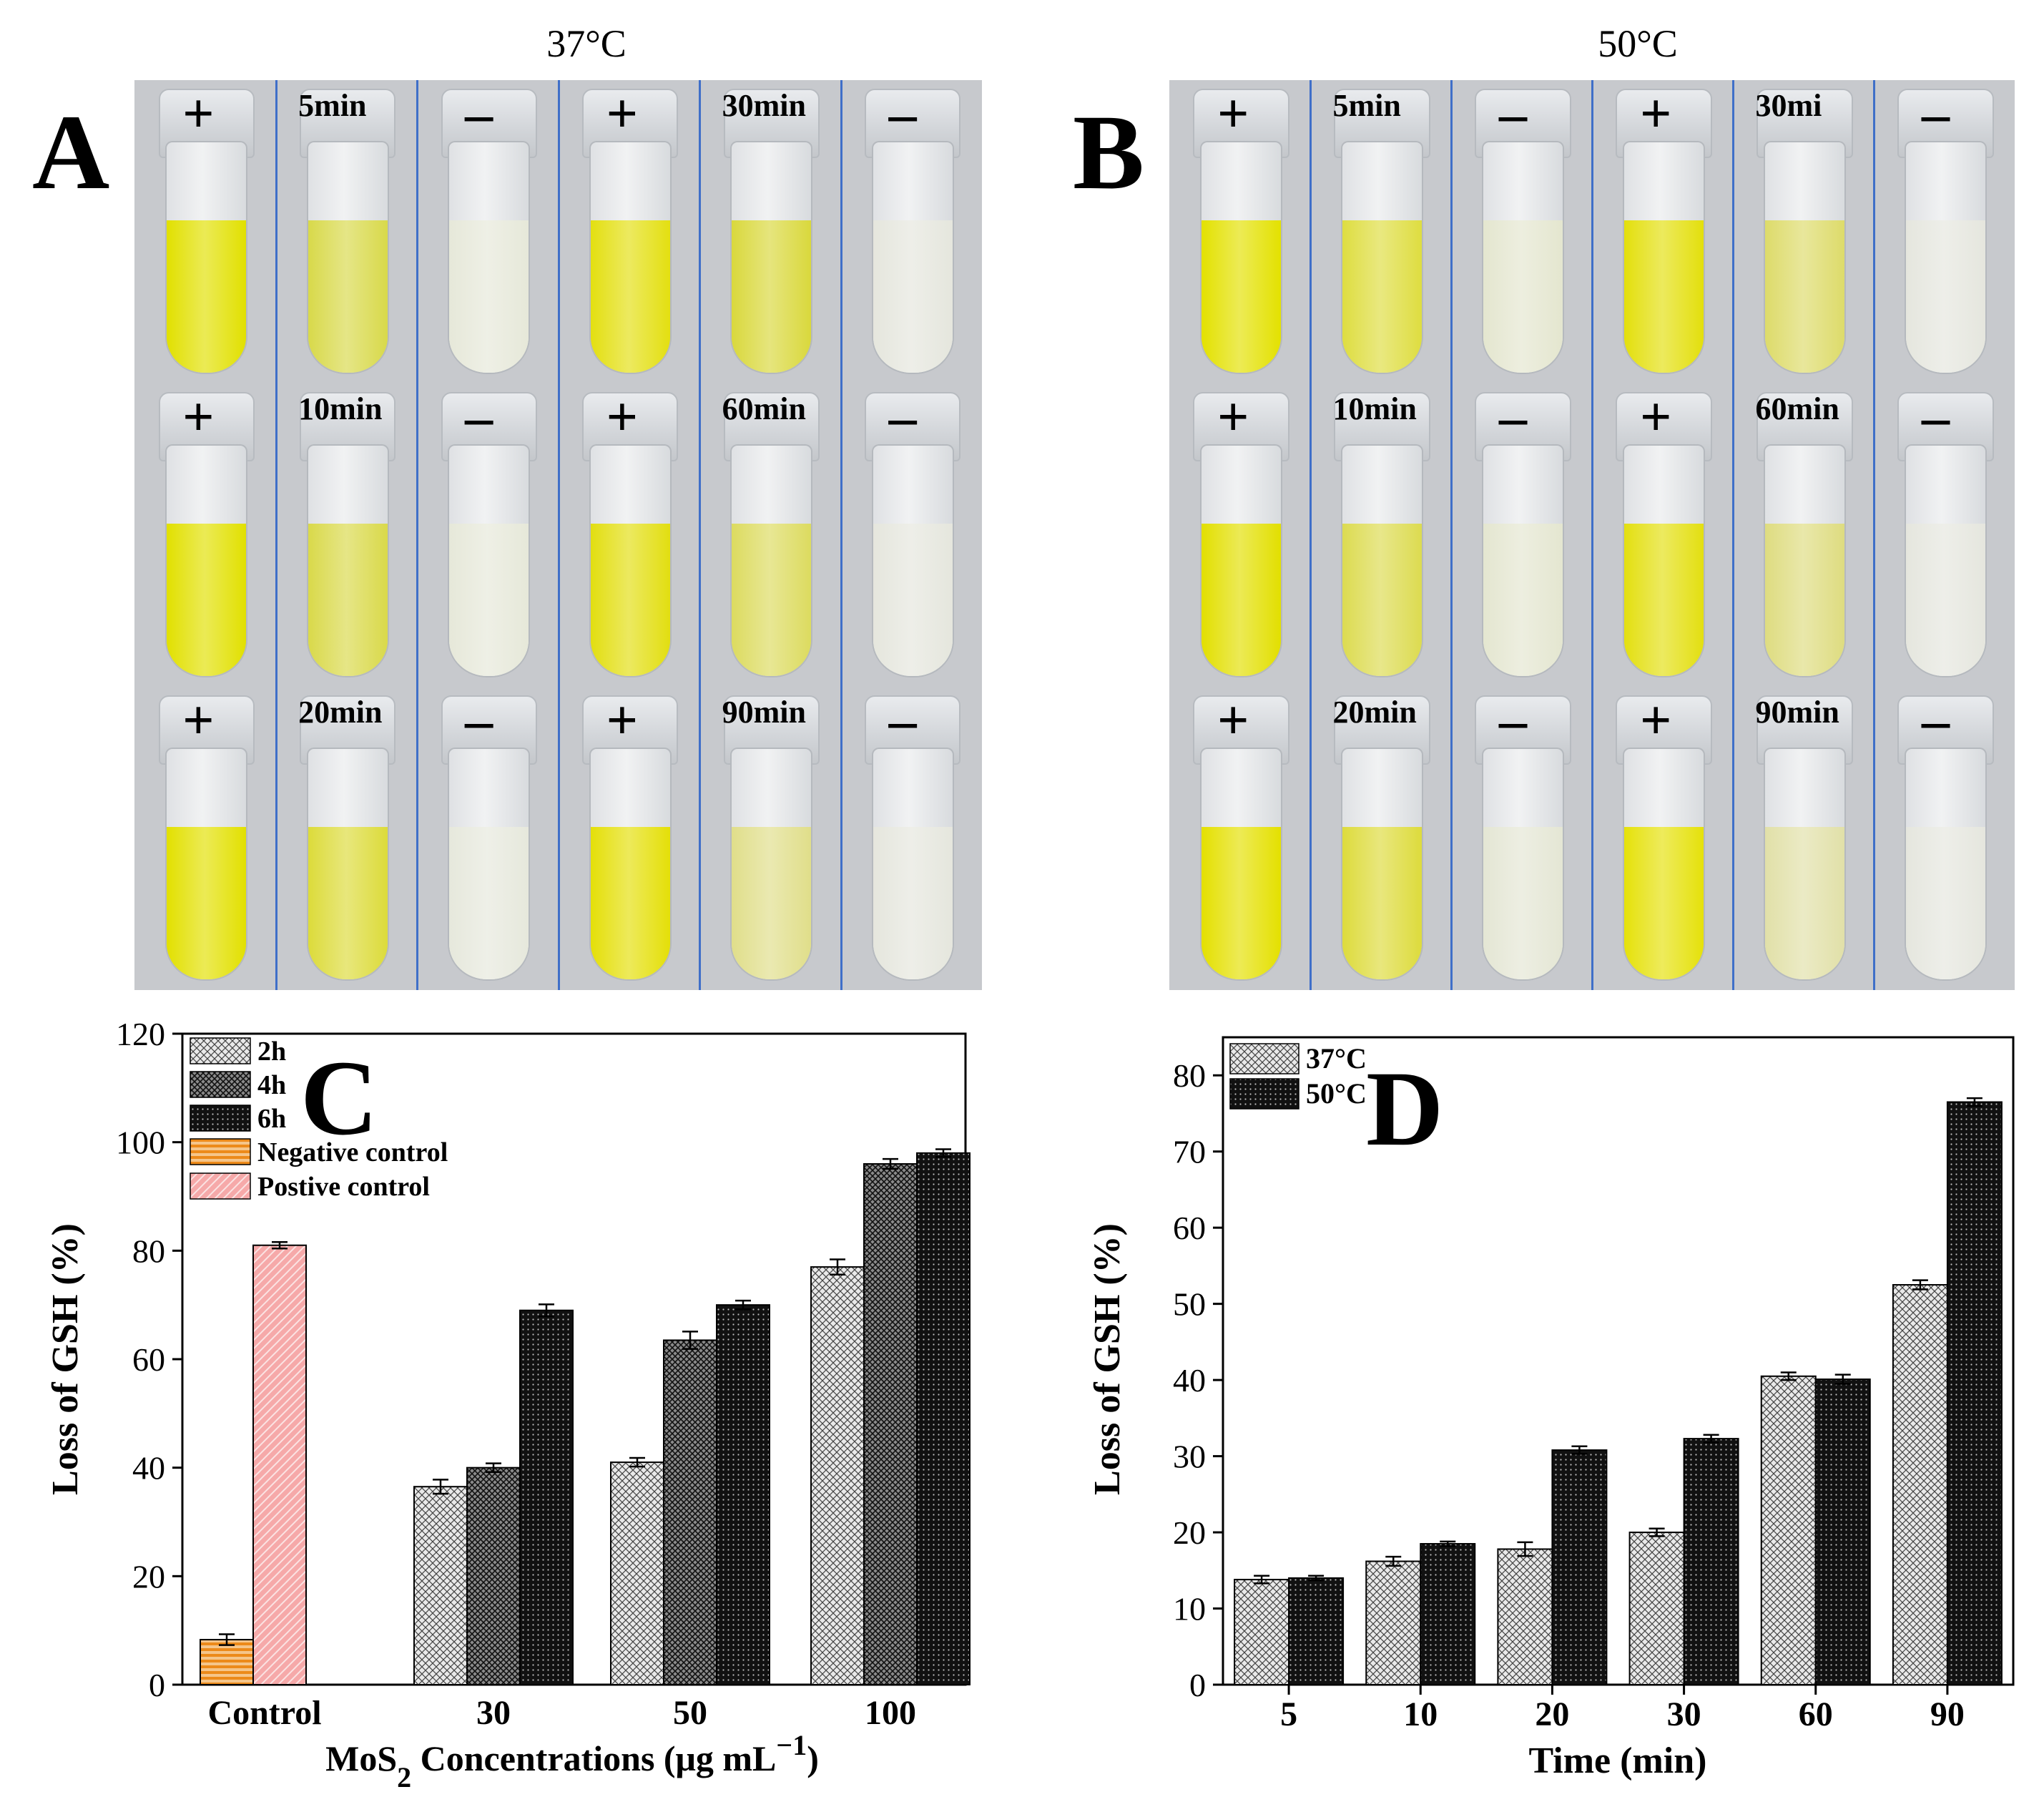 The height and width of the screenshot is (1807, 2044). I want to click on y-tick-label: 40, so click(1189, 1380).